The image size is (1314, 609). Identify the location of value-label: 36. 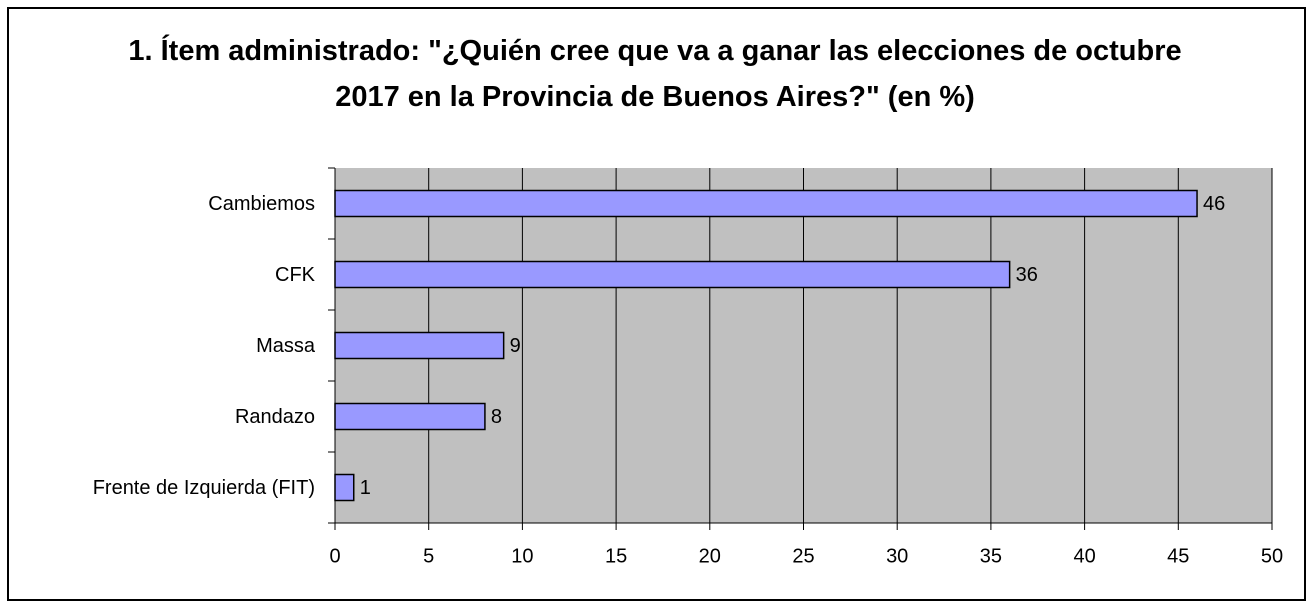
(1027, 275).